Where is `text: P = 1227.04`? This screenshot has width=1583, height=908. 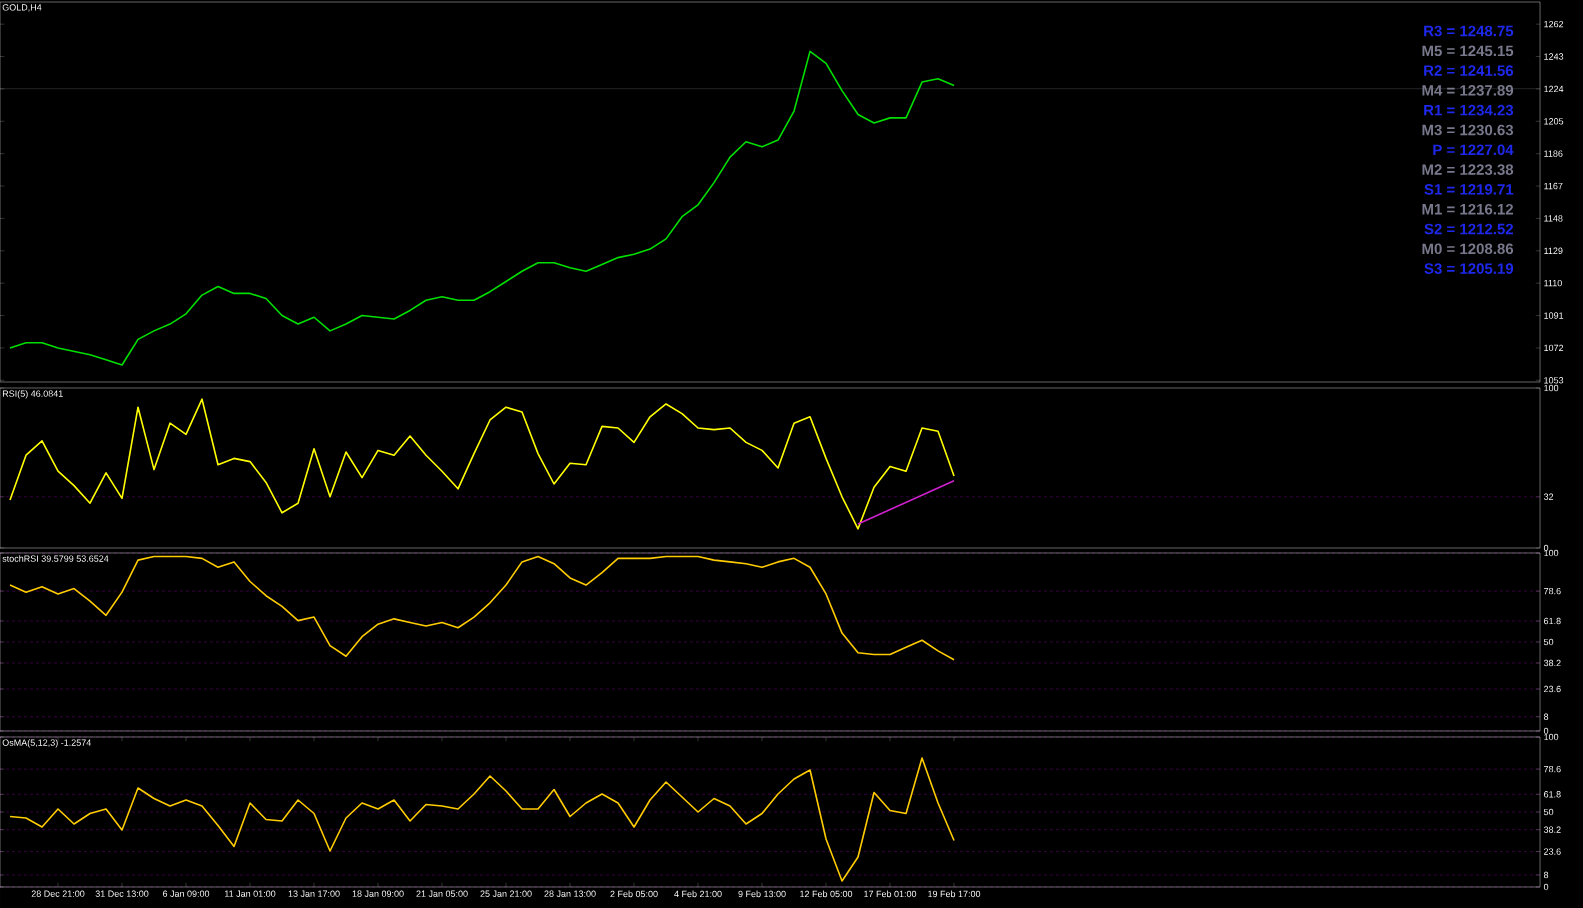
text: P = 1227.04 is located at coordinates (1473, 150).